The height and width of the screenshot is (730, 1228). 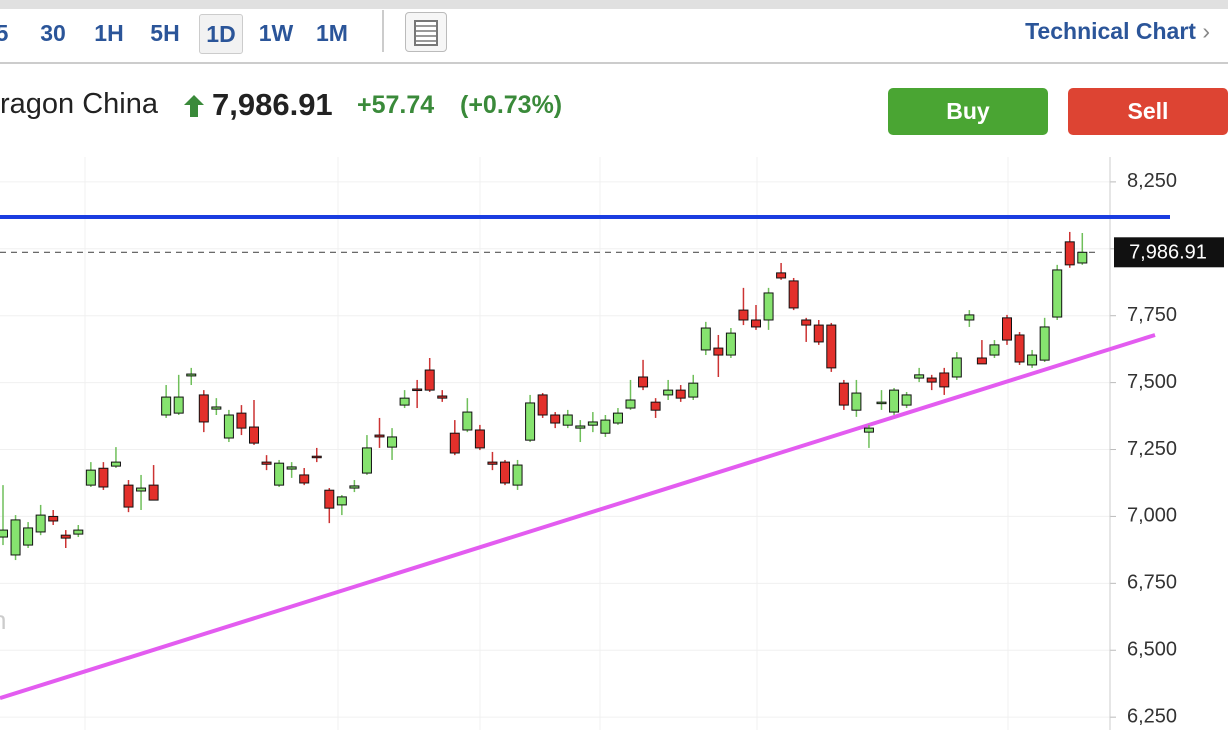 What do you see at coordinates (1110, 31) in the screenshot?
I see `link-text: Technical Chart` at bounding box center [1110, 31].